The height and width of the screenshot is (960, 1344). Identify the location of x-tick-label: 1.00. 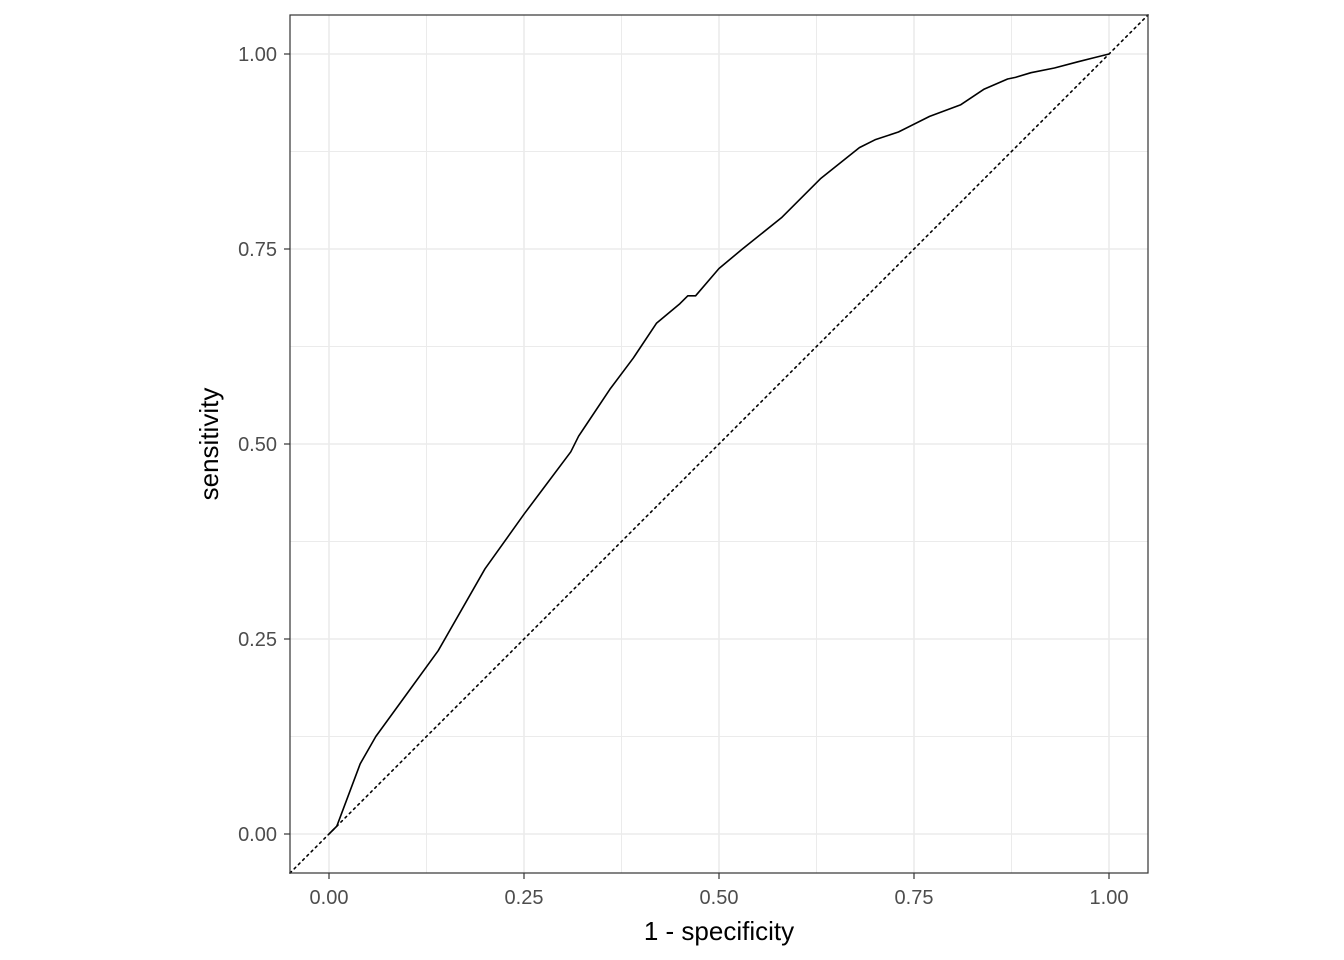
(1109, 898).